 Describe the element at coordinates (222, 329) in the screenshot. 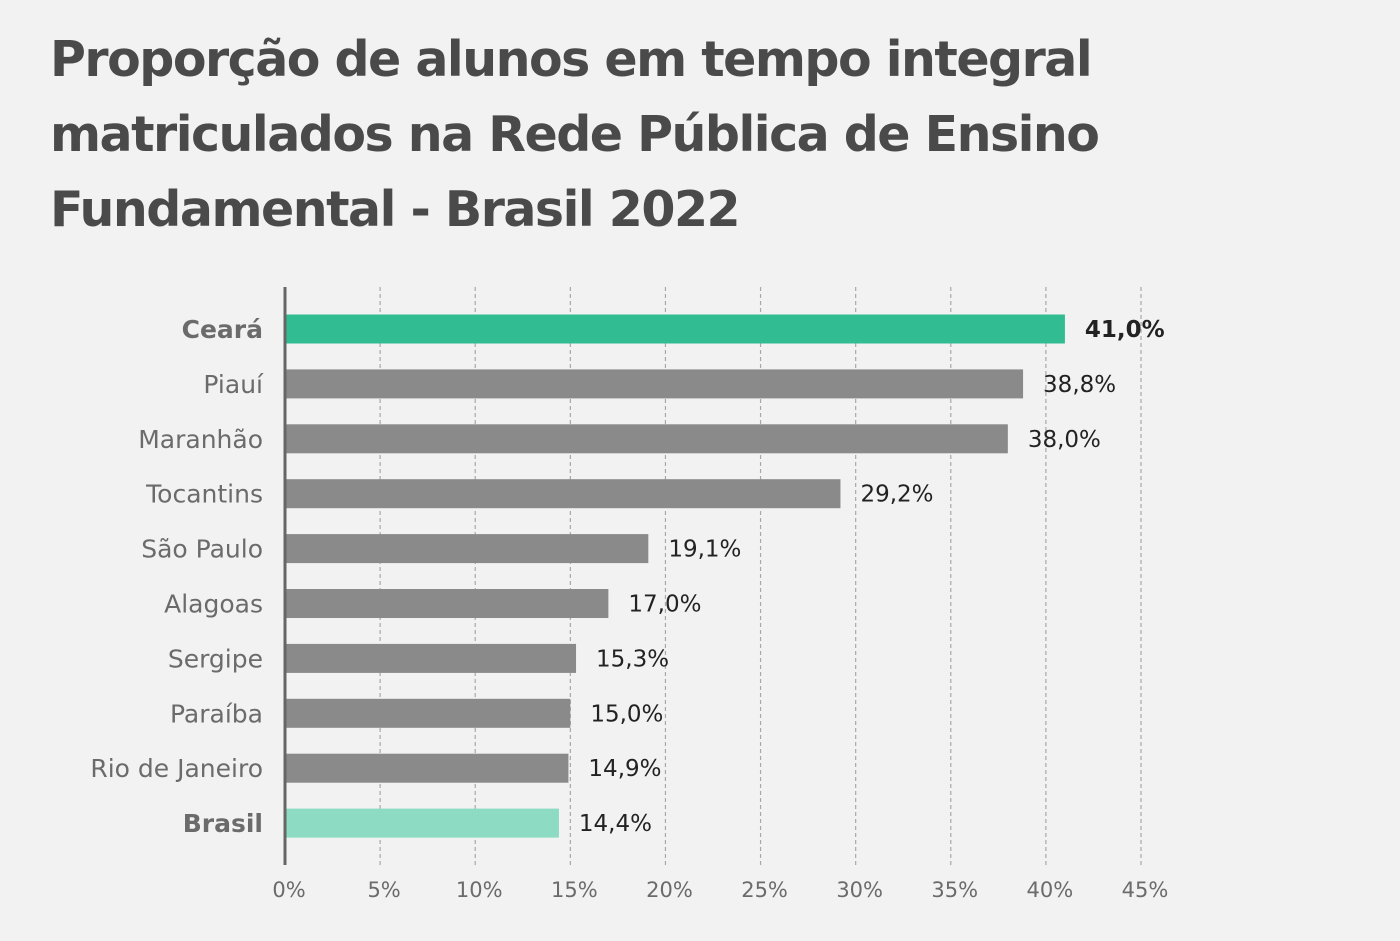

I see `category-label: Ceará` at that location.